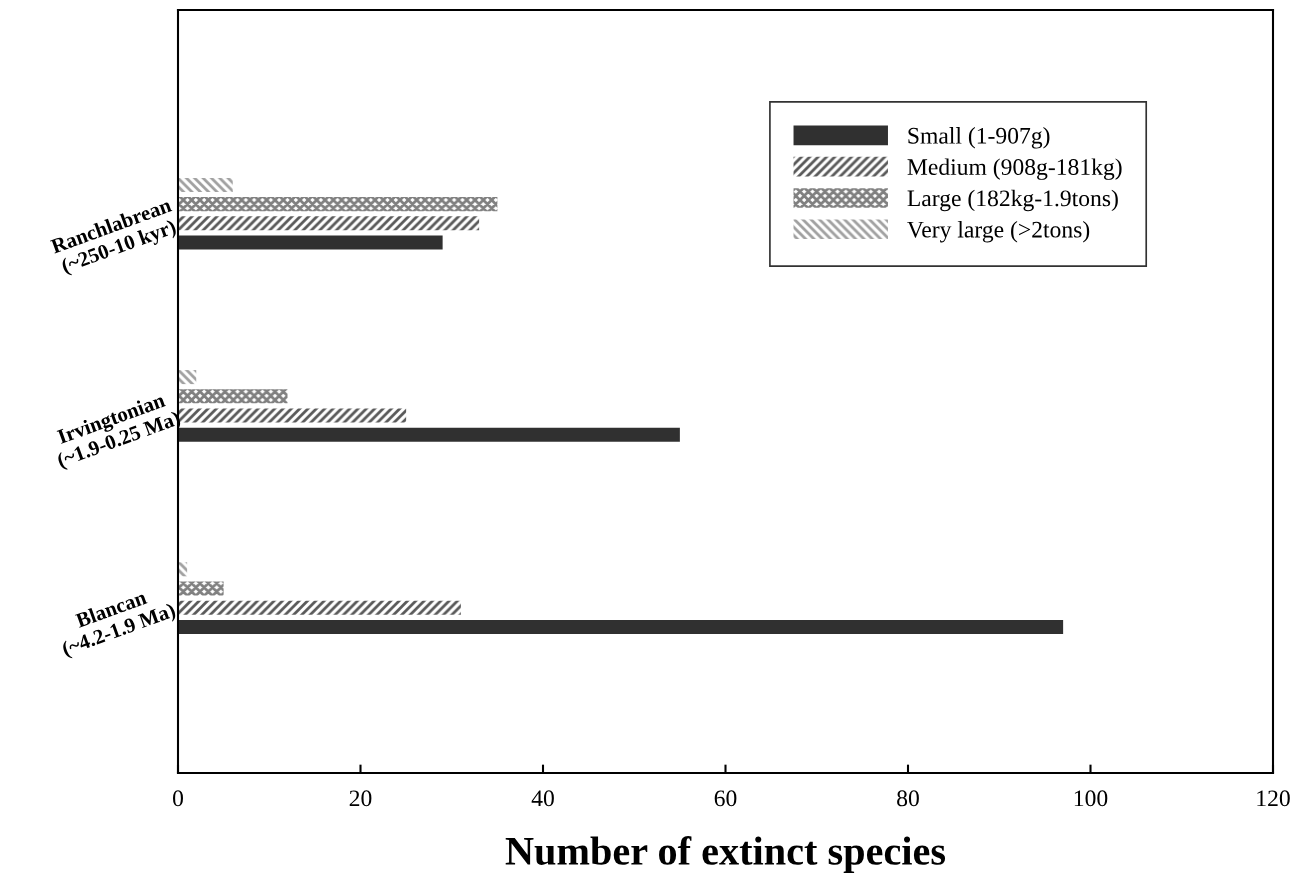 This screenshot has height=894, width=1301. Describe the element at coordinates (979, 138) in the screenshot. I see `legend-label: Small (1-907g)` at that location.